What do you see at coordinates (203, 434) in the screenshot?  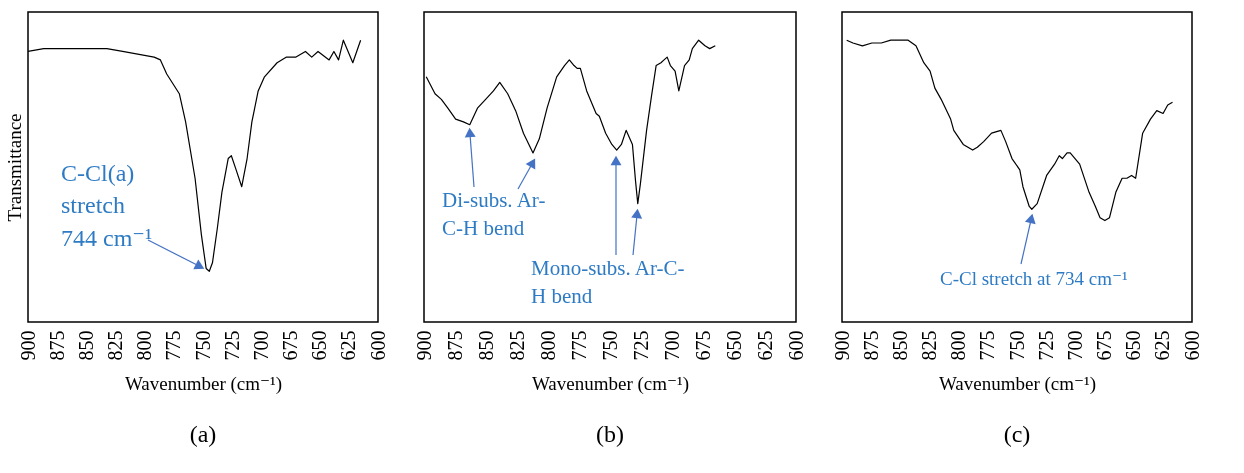 I see `text: (a)` at bounding box center [203, 434].